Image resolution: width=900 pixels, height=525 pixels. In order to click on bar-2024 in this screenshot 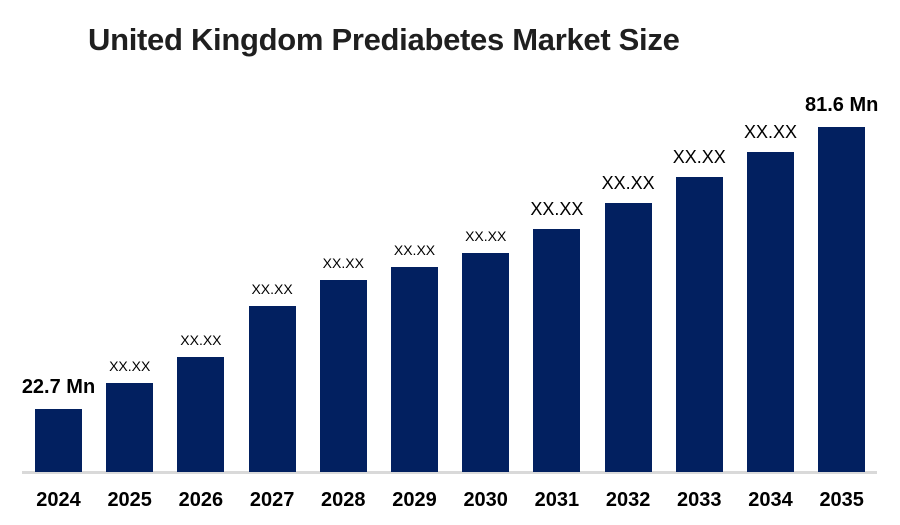, I will do `click(58, 440)`.